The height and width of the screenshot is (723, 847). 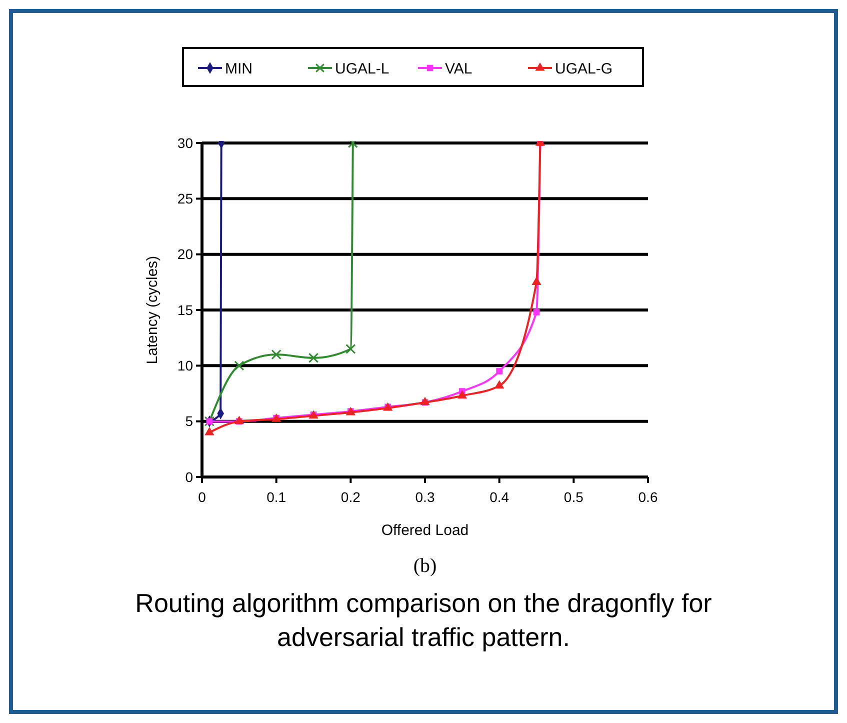 I want to click on y-tick-label: 25, so click(x=185, y=198).